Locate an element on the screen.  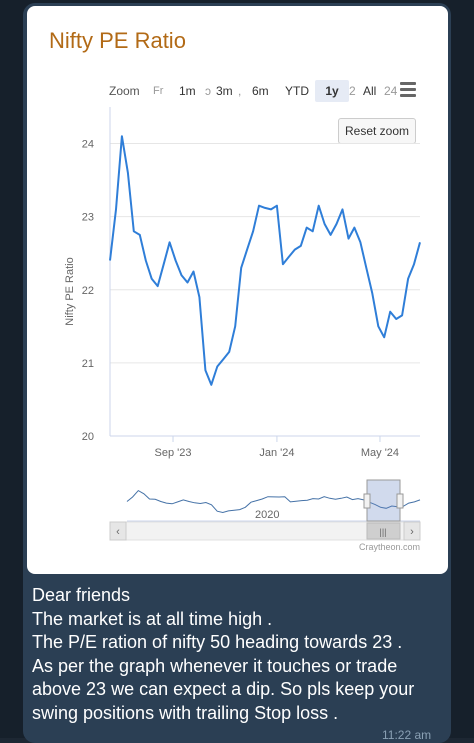
y-tick-label: 23 is located at coordinates (88, 218).